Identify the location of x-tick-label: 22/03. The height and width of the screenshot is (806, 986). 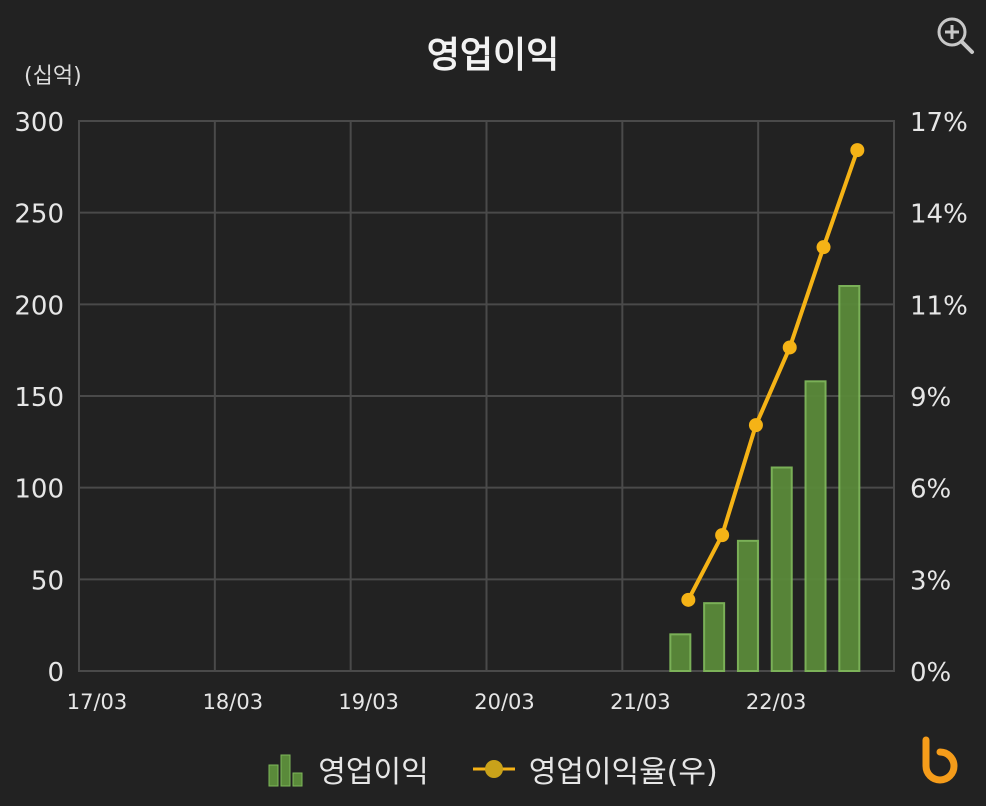
(776, 702).